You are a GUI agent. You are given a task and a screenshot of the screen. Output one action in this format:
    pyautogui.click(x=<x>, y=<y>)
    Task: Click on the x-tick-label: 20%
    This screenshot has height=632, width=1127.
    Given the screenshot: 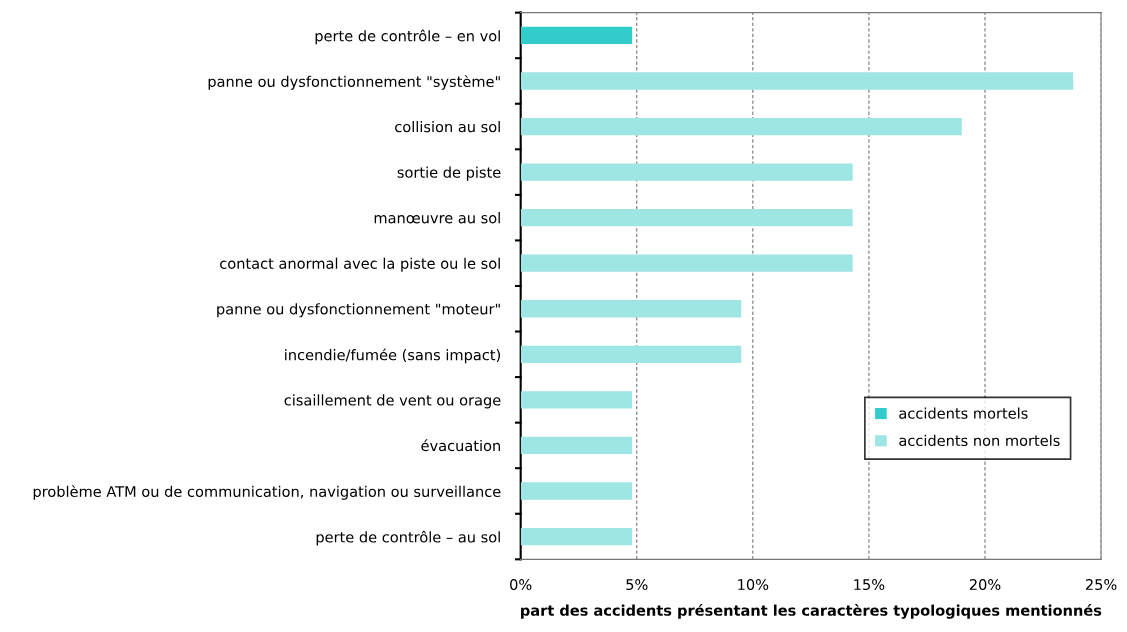 What is the action you would take?
    pyautogui.click(x=985, y=585)
    